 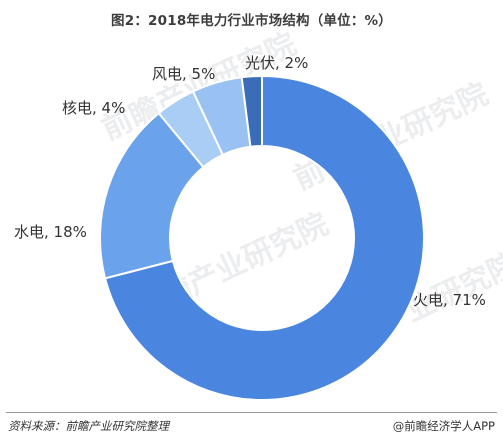 What do you see at coordinates (50, 232) in the screenshot?
I see `slice-label-hydro: 水电, 18%` at bounding box center [50, 232].